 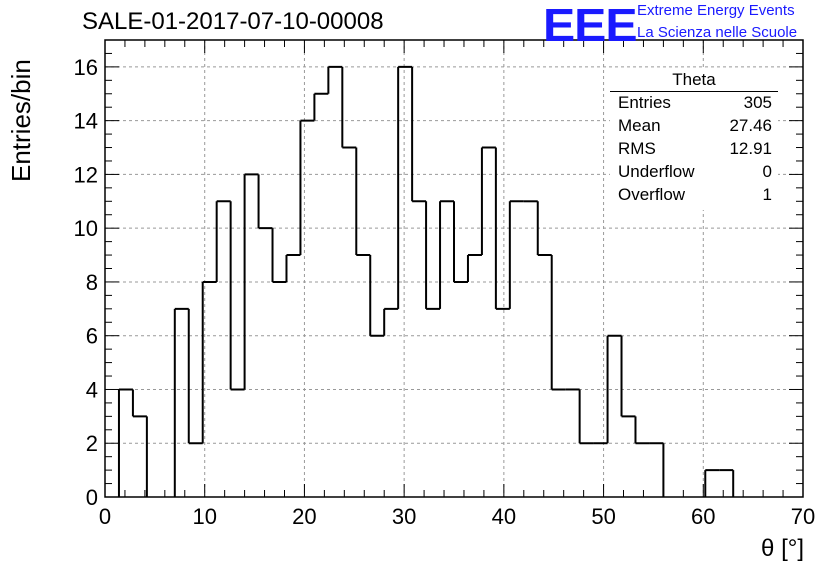 What do you see at coordinates (716, 10) in the screenshot?
I see `logo-line-1: Extreme Energy Events` at bounding box center [716, 10].